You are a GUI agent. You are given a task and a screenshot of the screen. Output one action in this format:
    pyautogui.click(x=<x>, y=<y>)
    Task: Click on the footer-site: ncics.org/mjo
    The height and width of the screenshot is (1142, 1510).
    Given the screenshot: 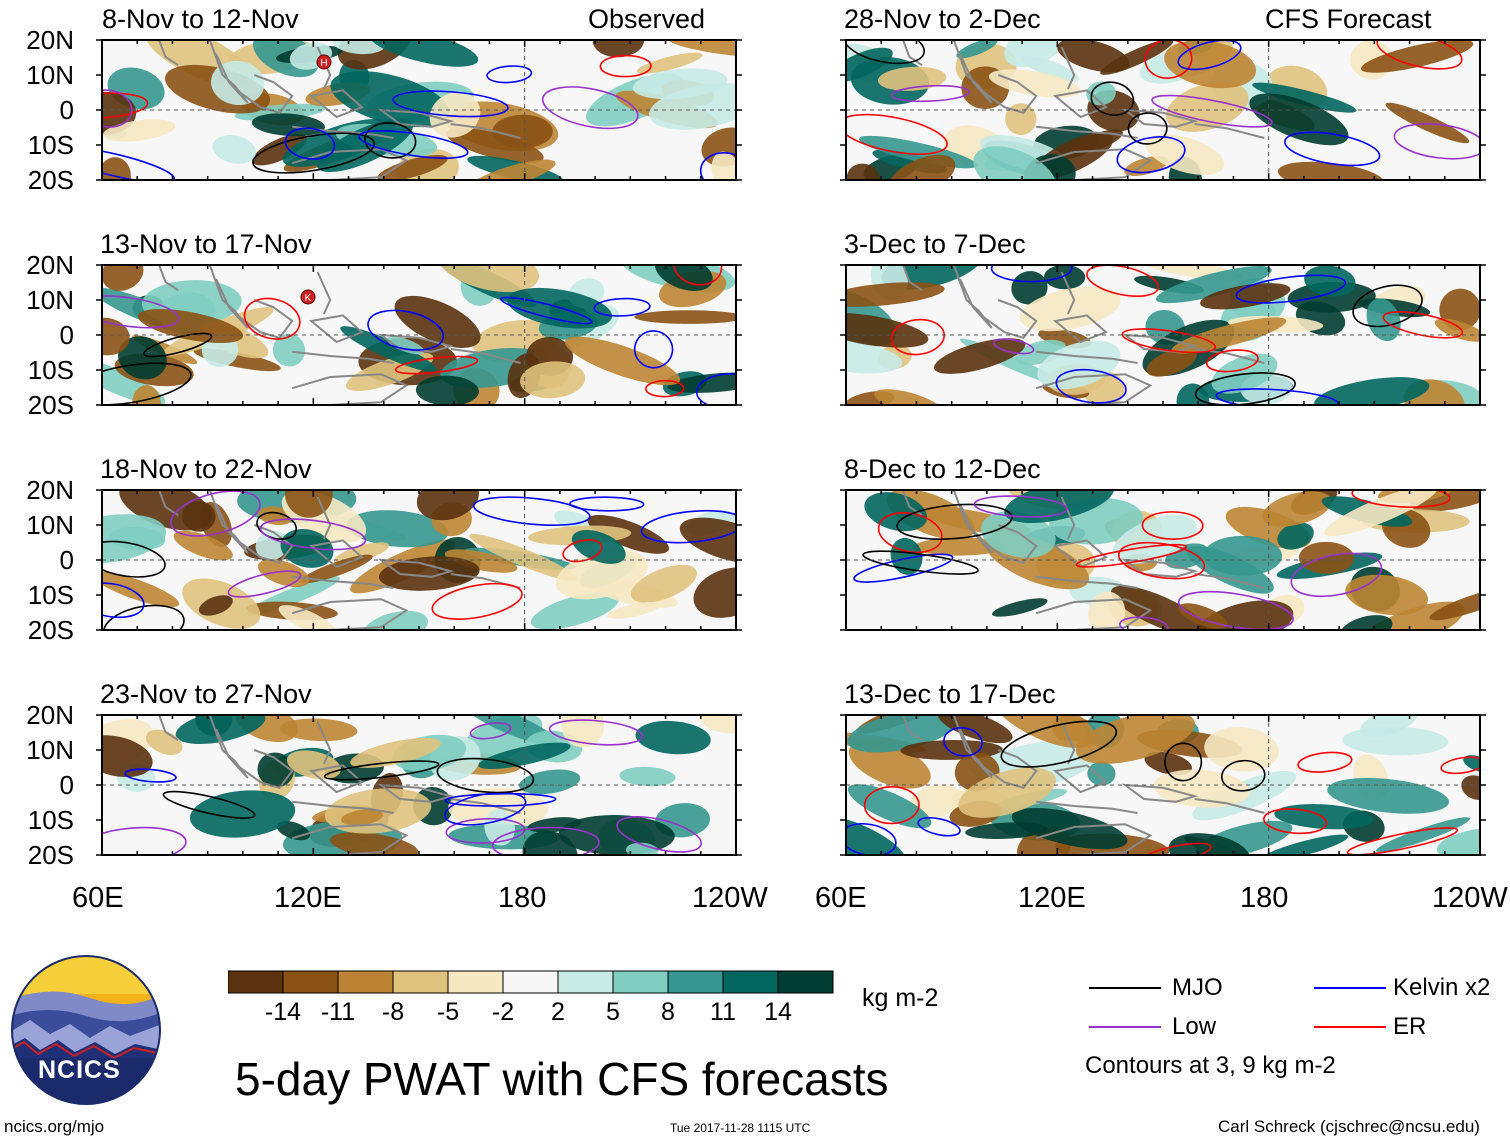 What is the action you would take?
    pyautogui.click(x=54, y=1126)
    